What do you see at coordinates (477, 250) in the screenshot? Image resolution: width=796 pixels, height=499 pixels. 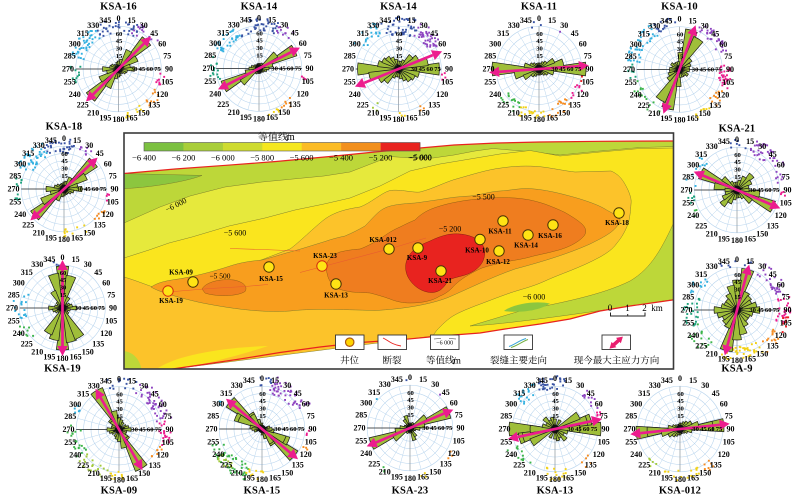 I see `svg-text: KSA-10` at bounding box center [477, 250].